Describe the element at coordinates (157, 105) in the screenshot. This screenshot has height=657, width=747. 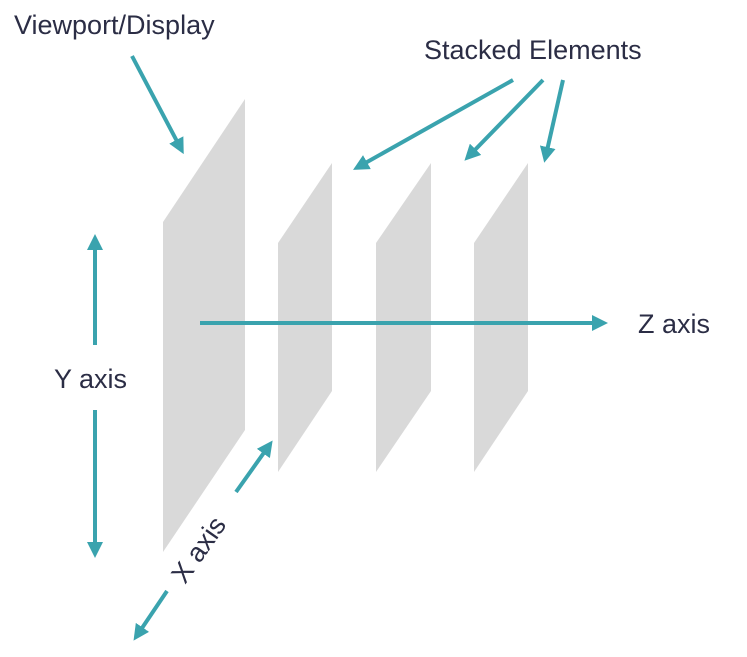
I see `viewport-pointer-arrow` at that location.